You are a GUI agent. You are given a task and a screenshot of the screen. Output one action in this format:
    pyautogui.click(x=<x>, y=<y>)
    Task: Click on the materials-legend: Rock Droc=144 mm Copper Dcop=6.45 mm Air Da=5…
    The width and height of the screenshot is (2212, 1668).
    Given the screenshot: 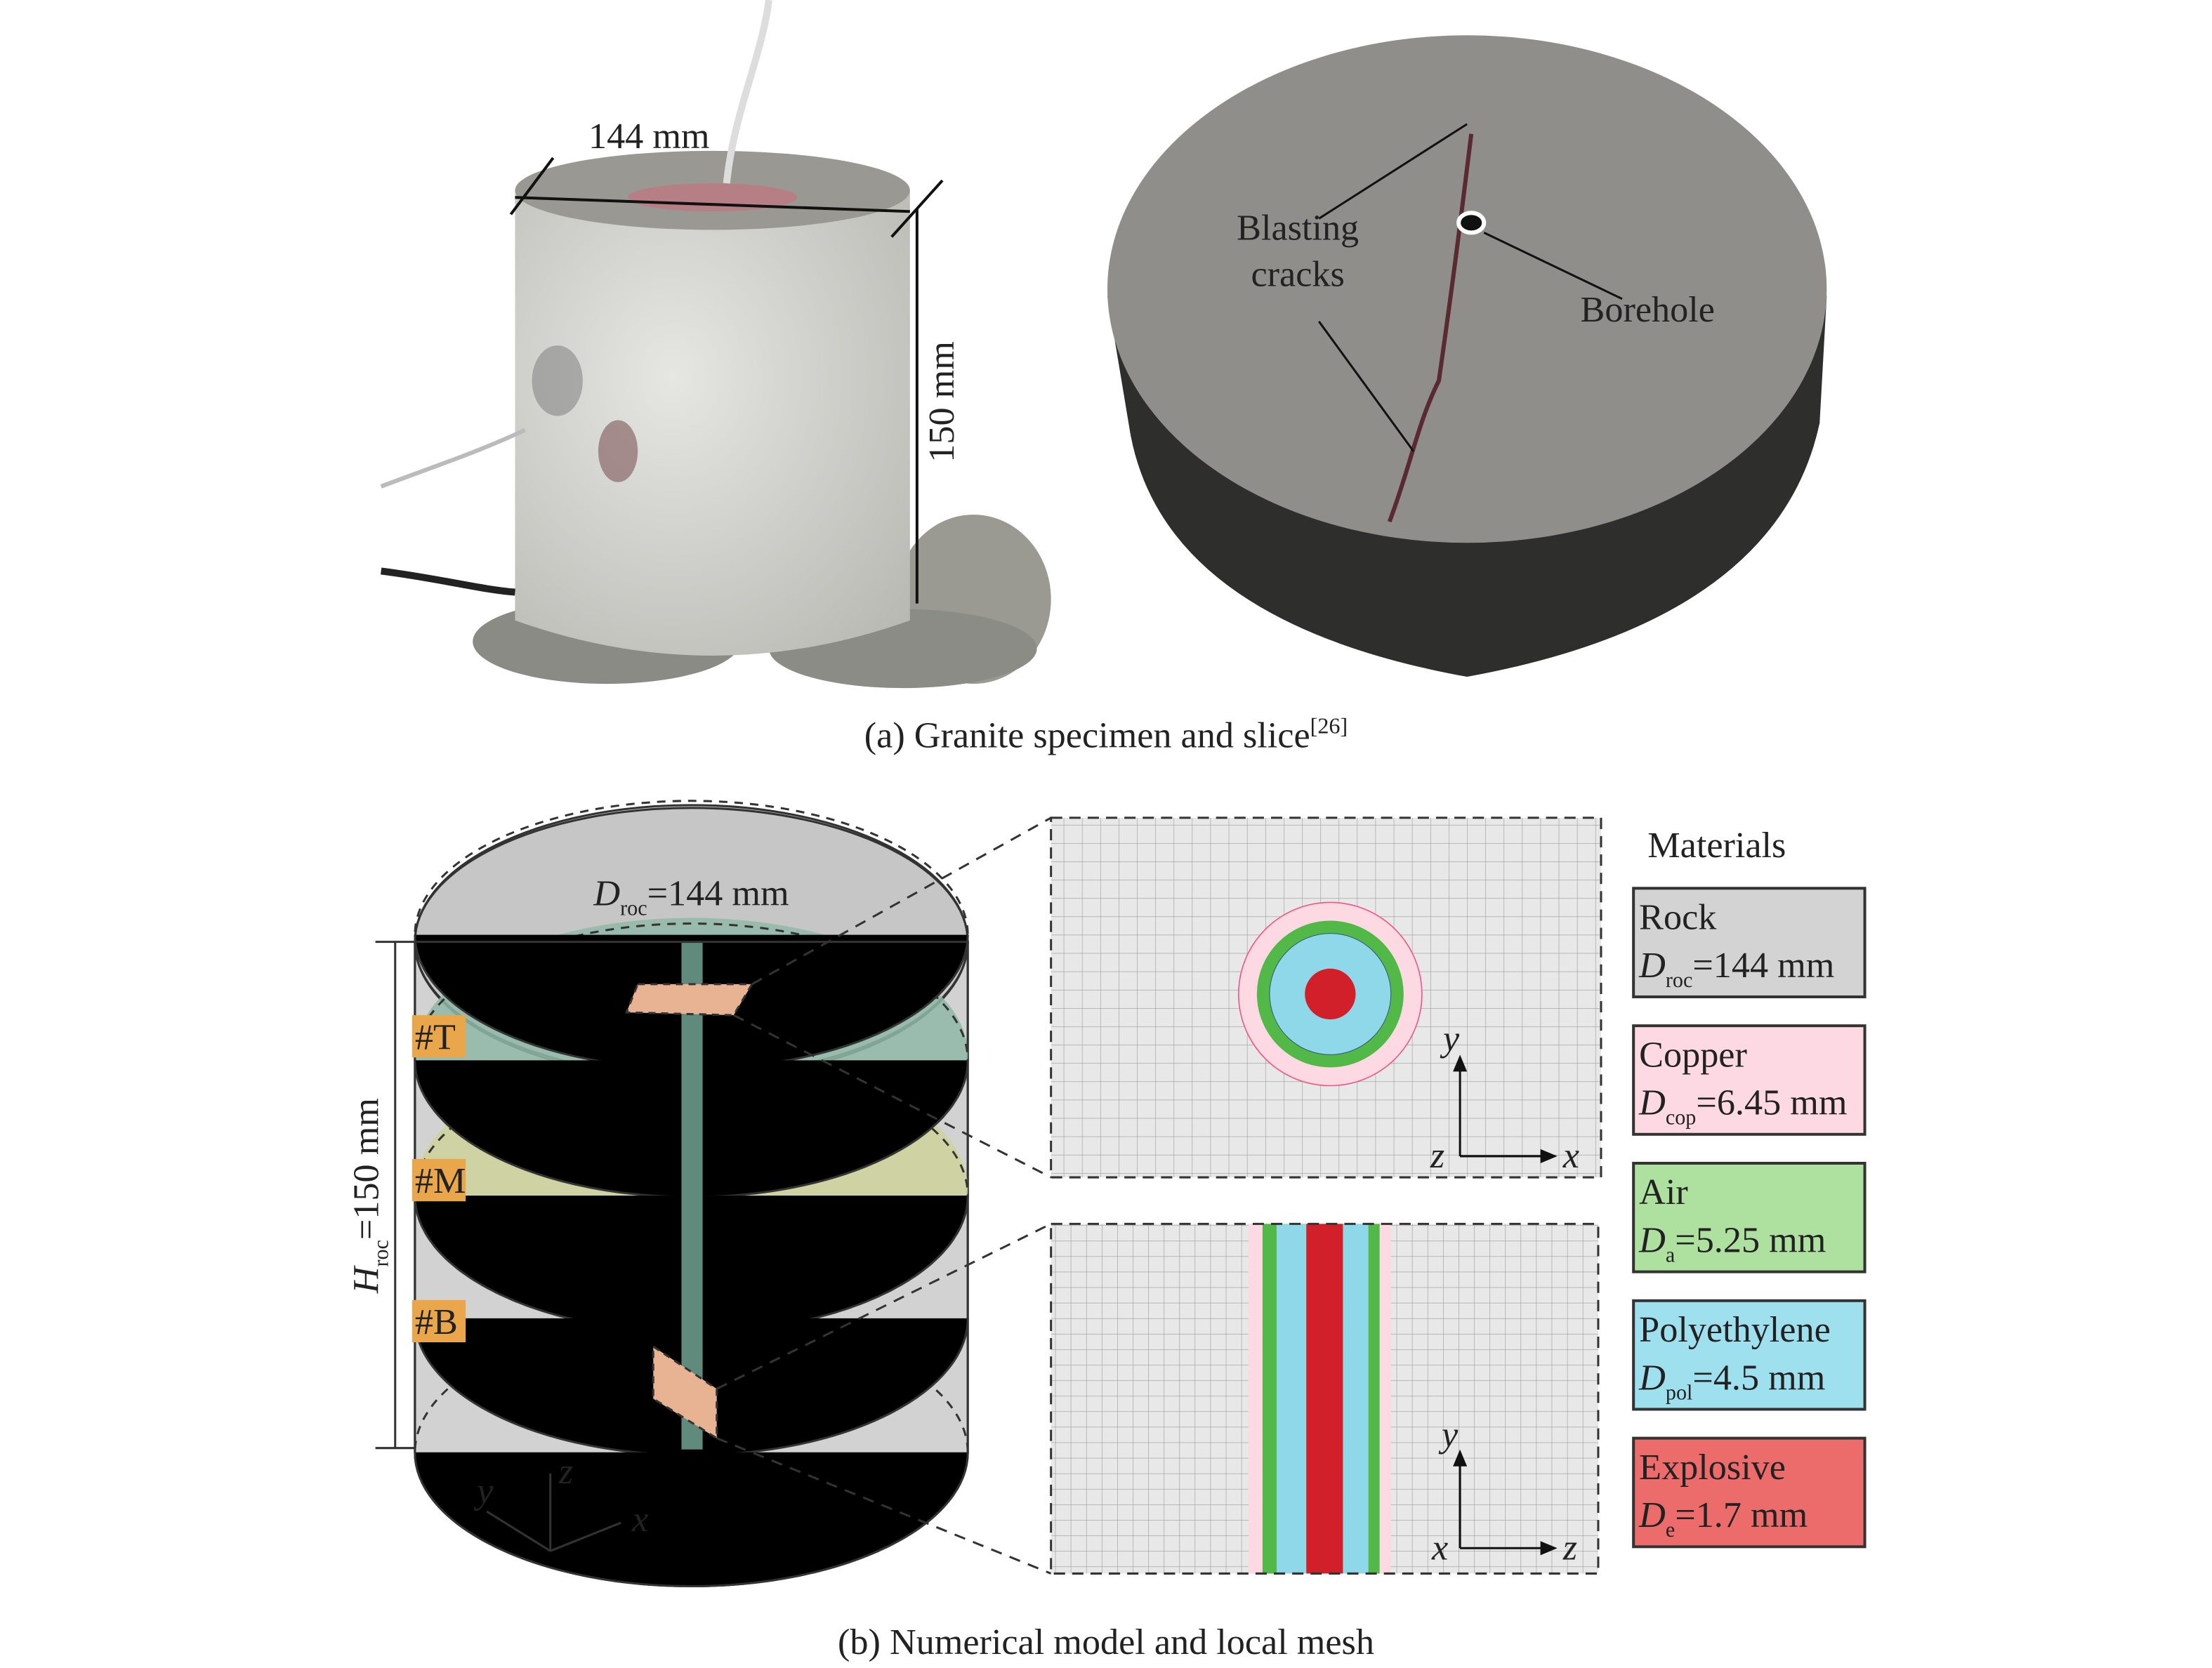 What is the action you would take?
    pyautogui.click(x=1749, y=1218)
    